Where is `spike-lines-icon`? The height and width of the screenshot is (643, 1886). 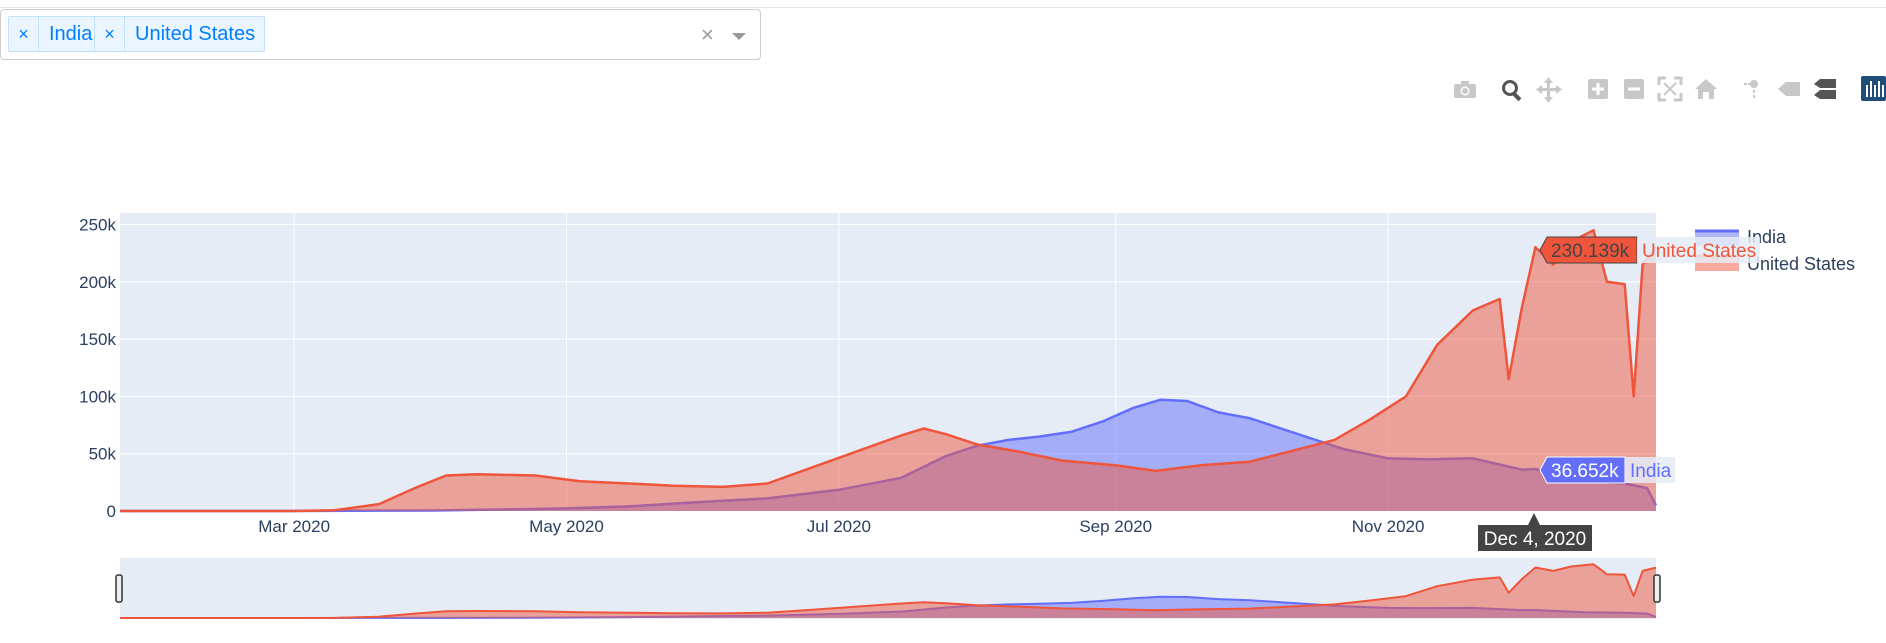
spike-lines-icon is located at coordinates (1751, 89).